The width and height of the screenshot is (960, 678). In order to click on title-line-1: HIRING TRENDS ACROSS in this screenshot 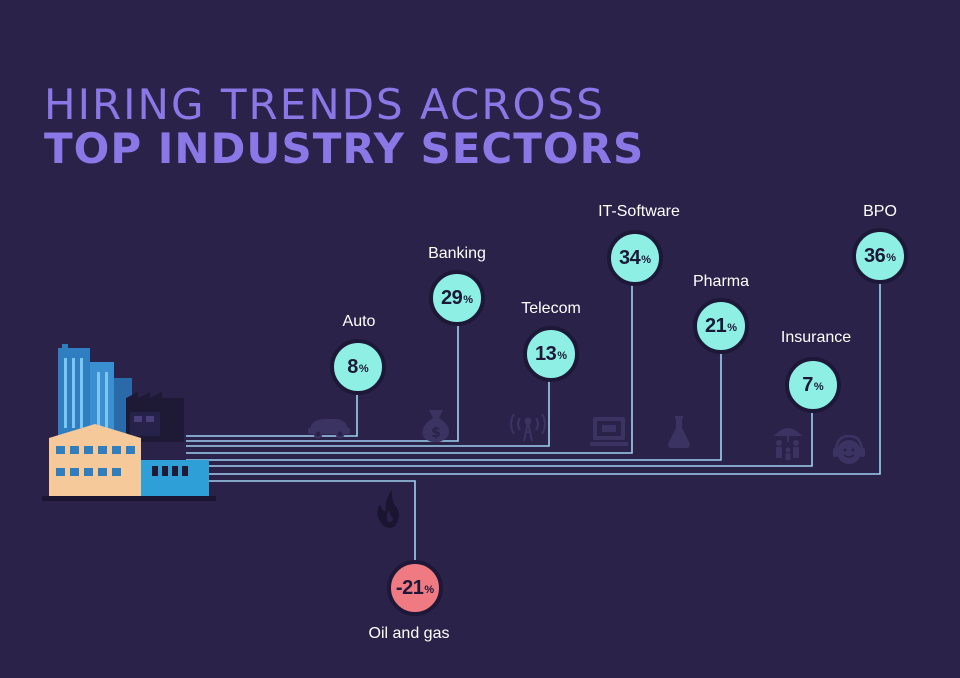, I will do `click(324, 104)`.